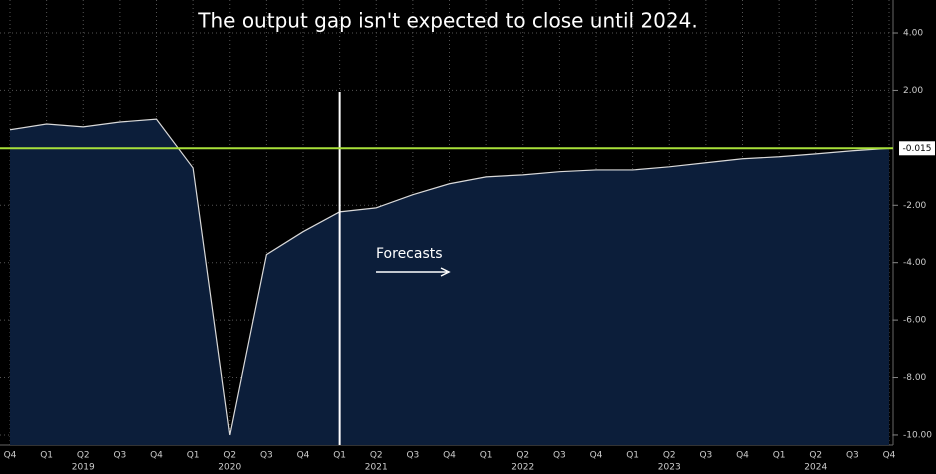 This screenshot has height=474, width=936. Describe the element at coordinates (915, 206) in the screenshot. I see `y-tick-label: -2.00` at that location.